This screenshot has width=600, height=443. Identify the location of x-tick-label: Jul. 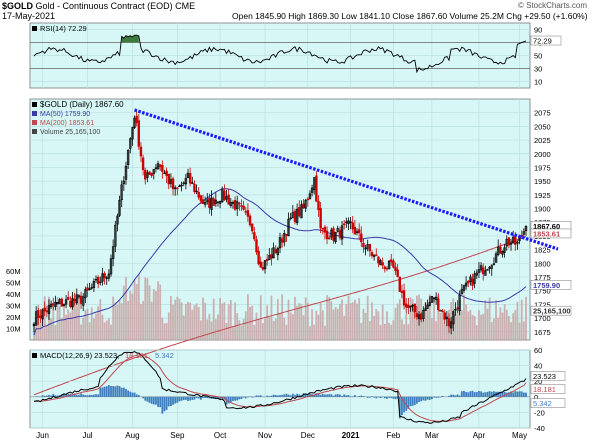
(87, 435).